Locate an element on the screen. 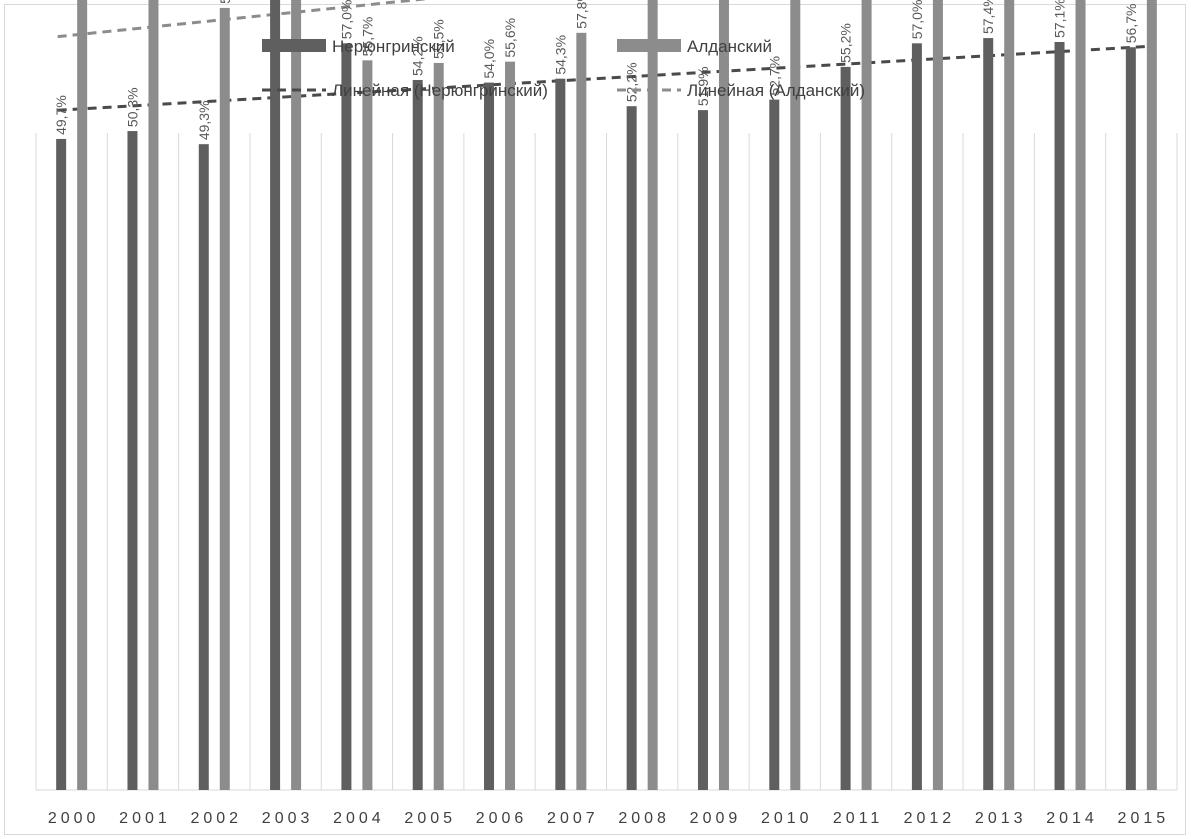 Image resolution: width=1191 pixels, height=839 pixels. data-label-2006-aldan: 55,6% is located at coordinates (510, 38).